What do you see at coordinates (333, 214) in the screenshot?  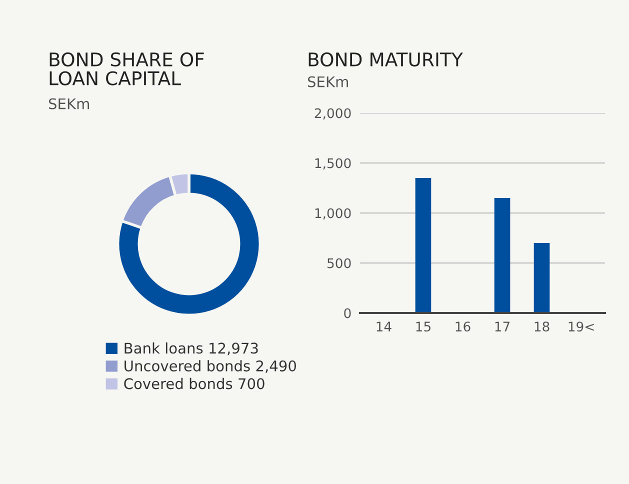 I see `y-tick-label: 1,000` at bounding box center [333, 214].